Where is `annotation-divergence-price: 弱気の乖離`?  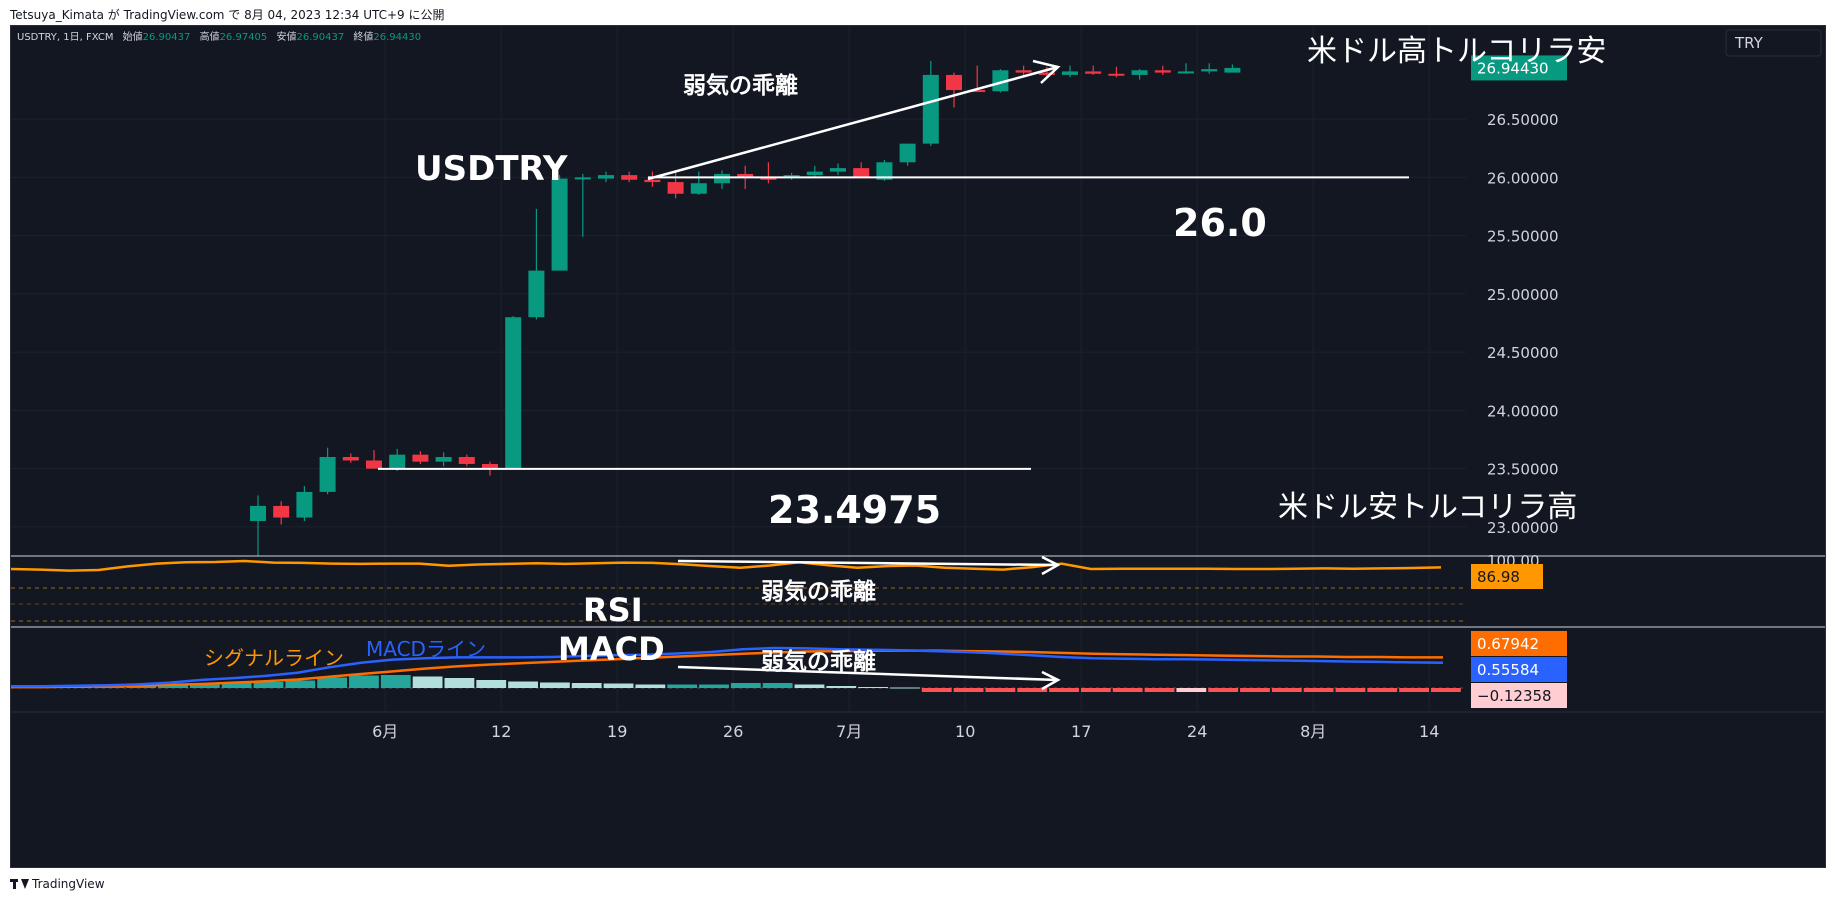 annotation-divergence-price: 弱気の乖離 is located at coordinates (740, 85).